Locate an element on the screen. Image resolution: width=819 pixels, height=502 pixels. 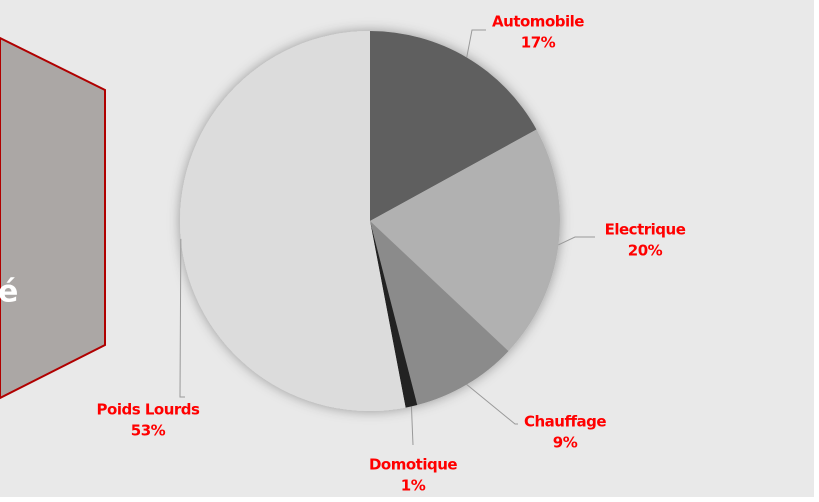
slice-label: Automobile is located at coordinates (538, 22).